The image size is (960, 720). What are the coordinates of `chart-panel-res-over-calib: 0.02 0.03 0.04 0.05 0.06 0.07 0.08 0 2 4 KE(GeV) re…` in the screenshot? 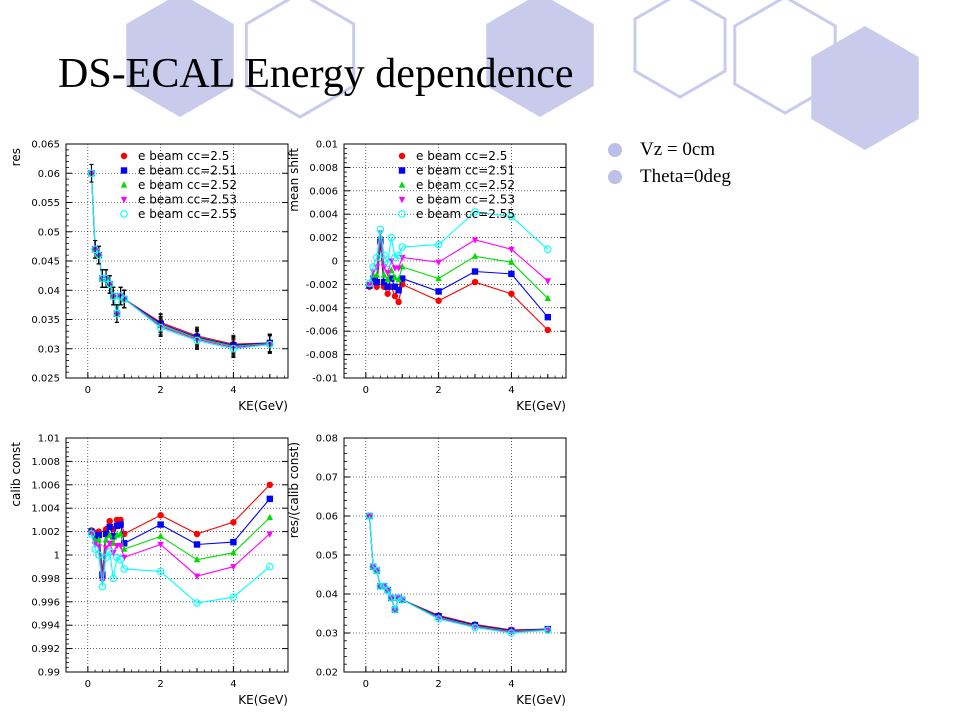 It's located at (429, 571).